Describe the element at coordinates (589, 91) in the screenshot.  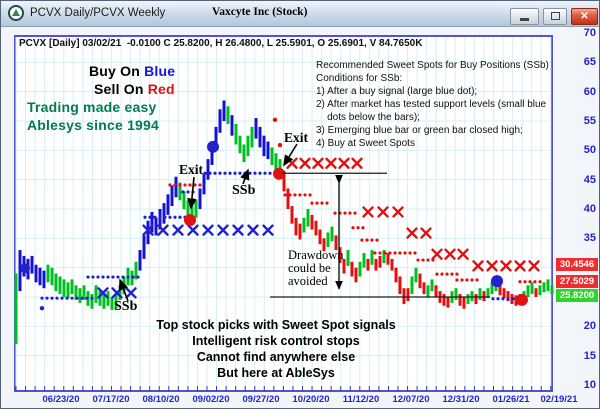
I see `y-axis-tick: 60` at that location.